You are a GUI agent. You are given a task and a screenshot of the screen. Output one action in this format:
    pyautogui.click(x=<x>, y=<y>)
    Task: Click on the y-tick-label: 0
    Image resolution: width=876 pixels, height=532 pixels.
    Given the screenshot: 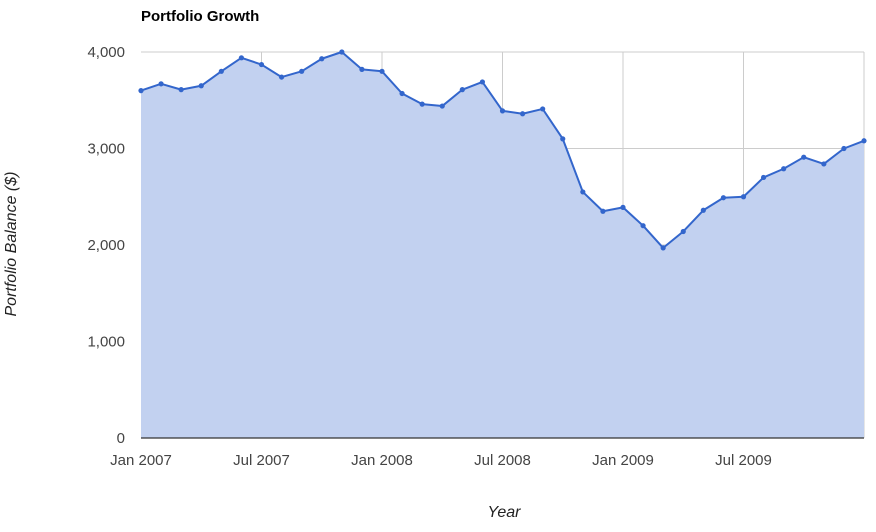 What is the action you would take?
    pyautogui.click(x=121, y=438)
    